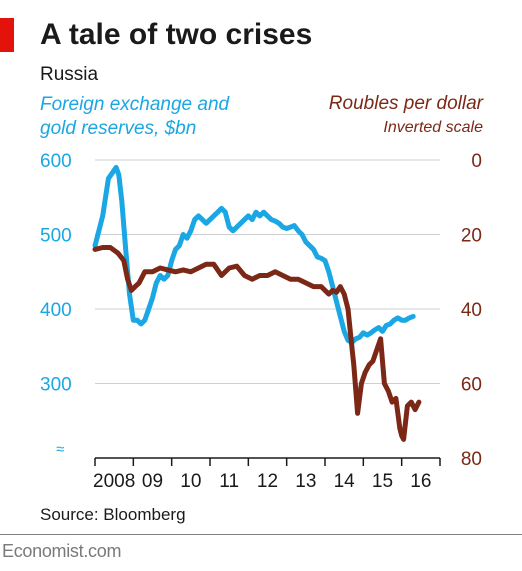  I want to click on chart-subtitle: Russia, so click(69, 74).